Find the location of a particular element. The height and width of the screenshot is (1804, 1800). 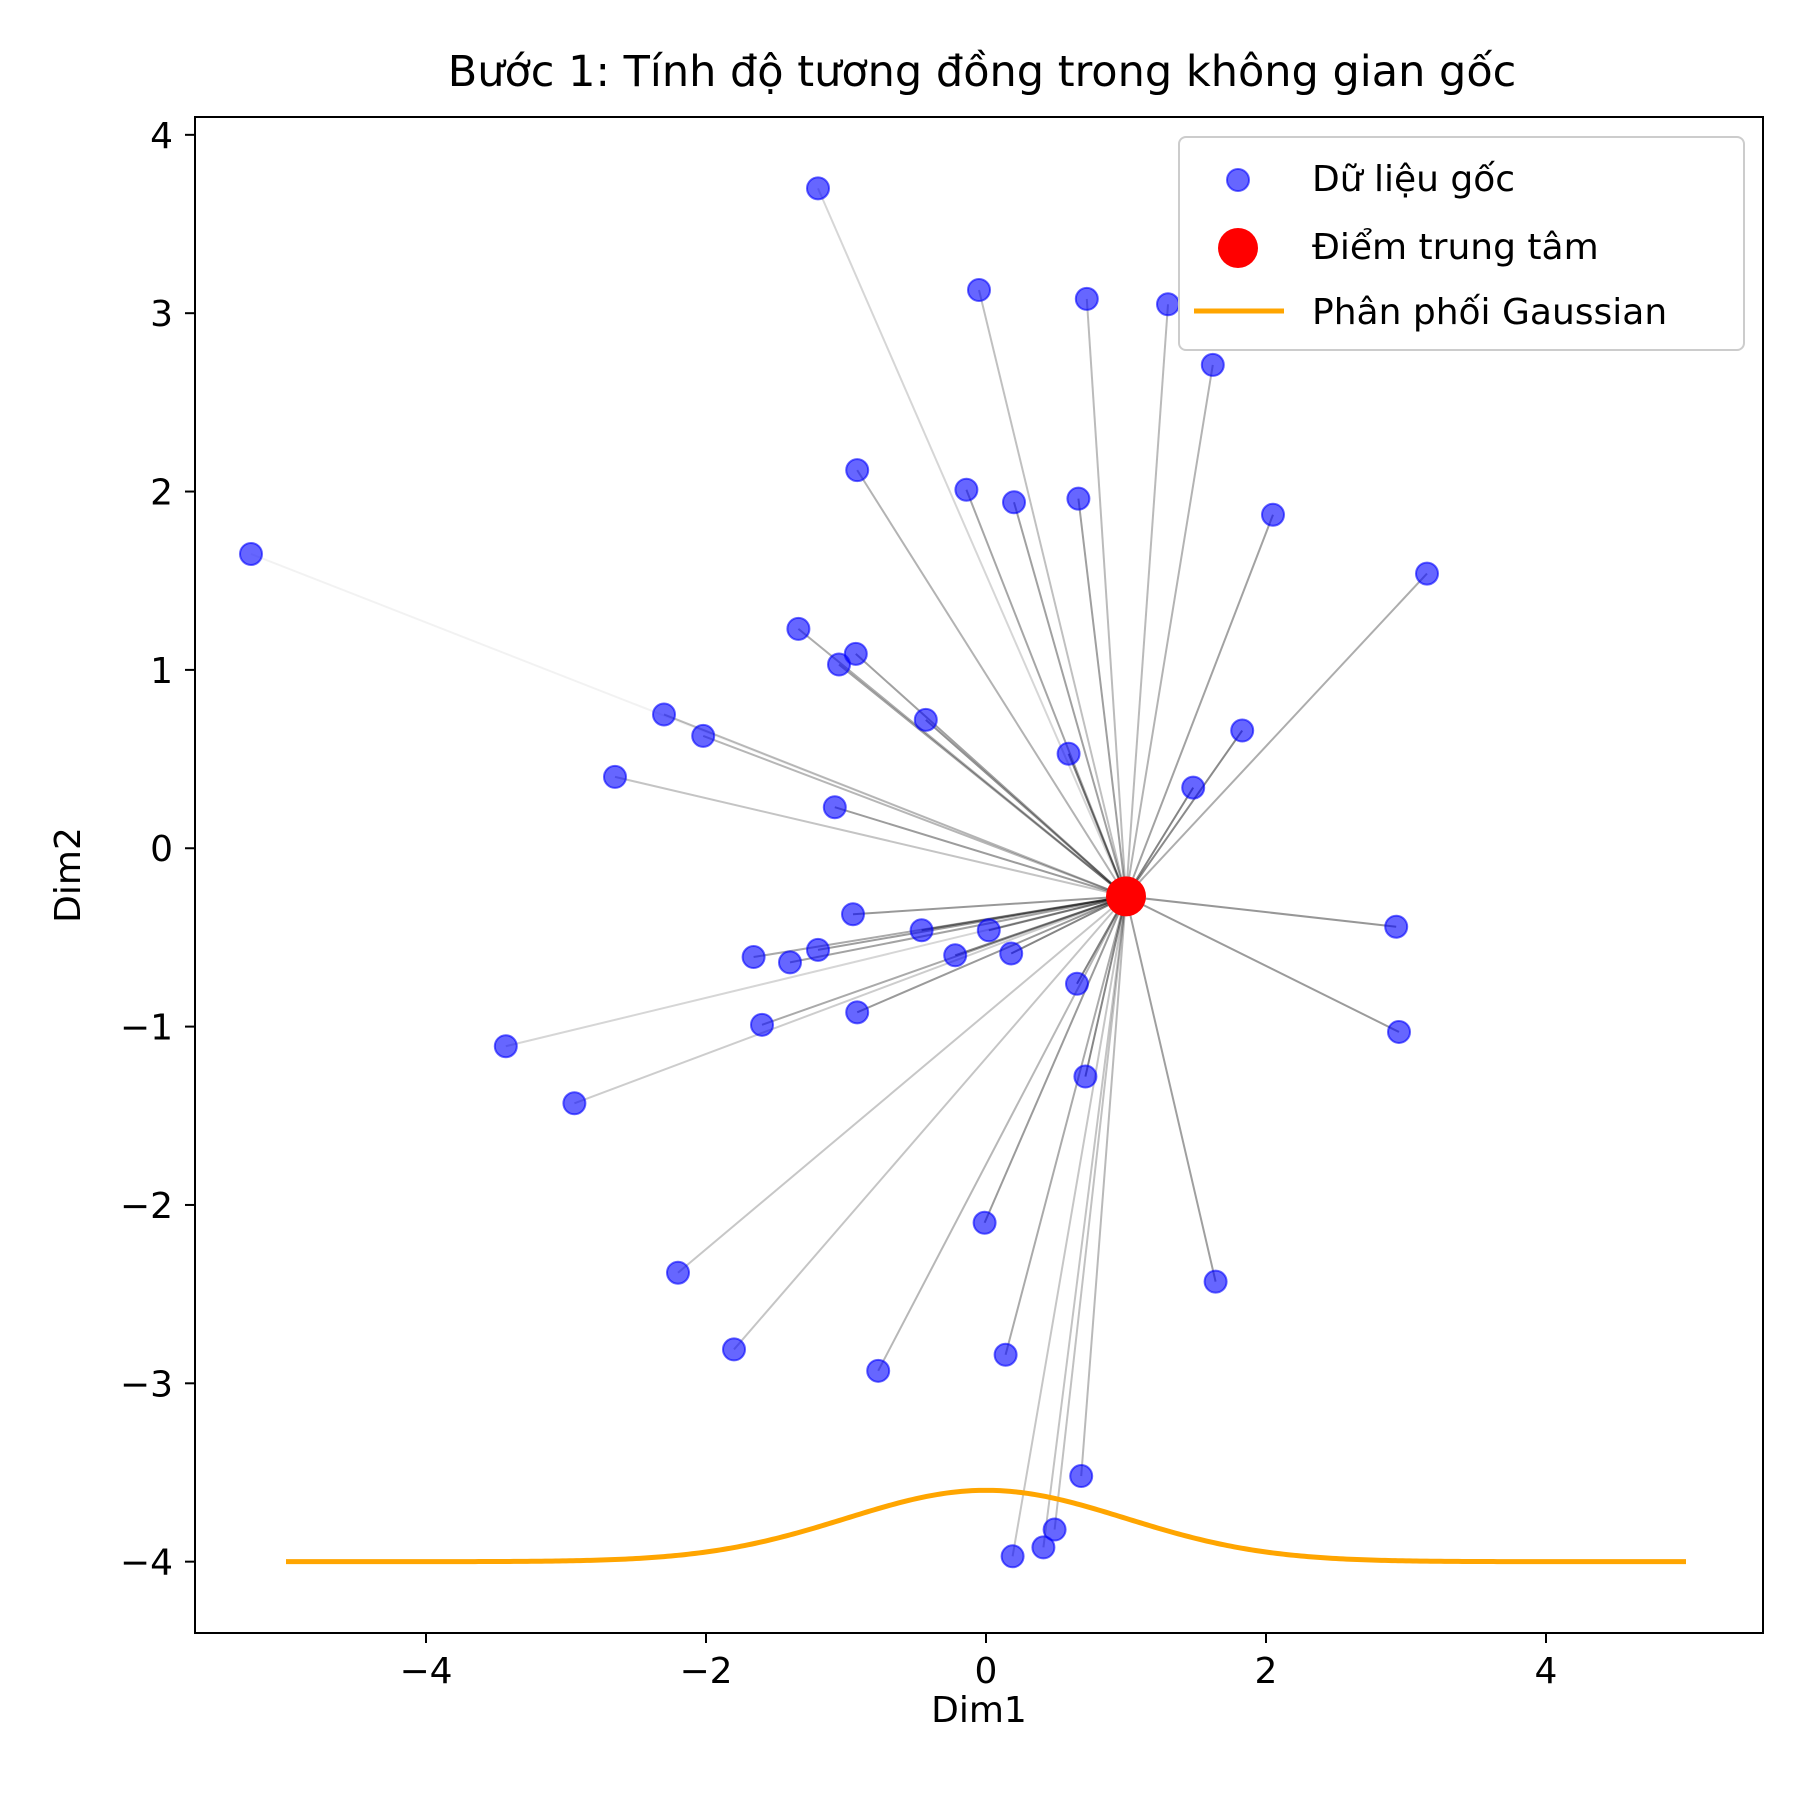

center-point is located at coordinates (1126, 896).